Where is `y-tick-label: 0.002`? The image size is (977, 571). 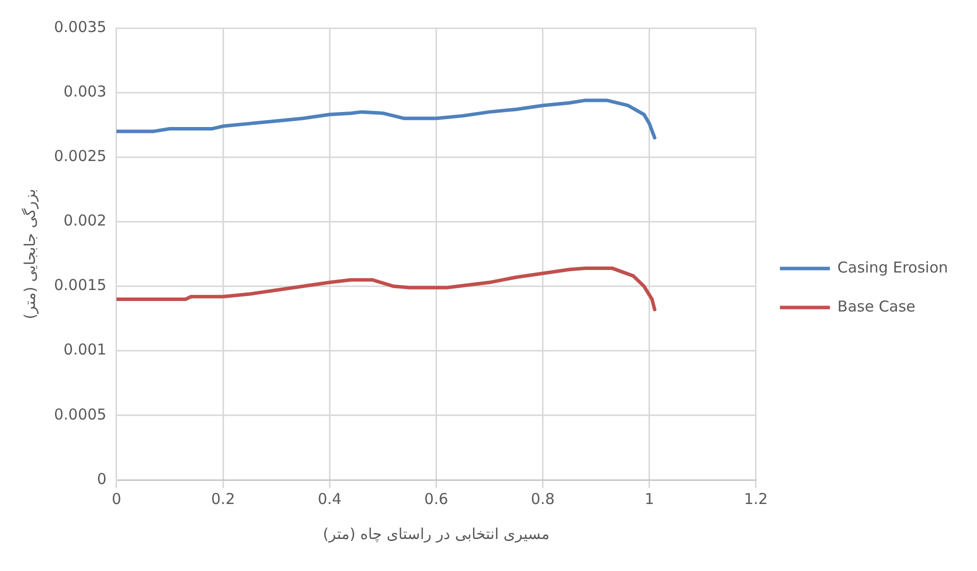
y-tick-label: 0.002 is located at coordinates (85, 221).